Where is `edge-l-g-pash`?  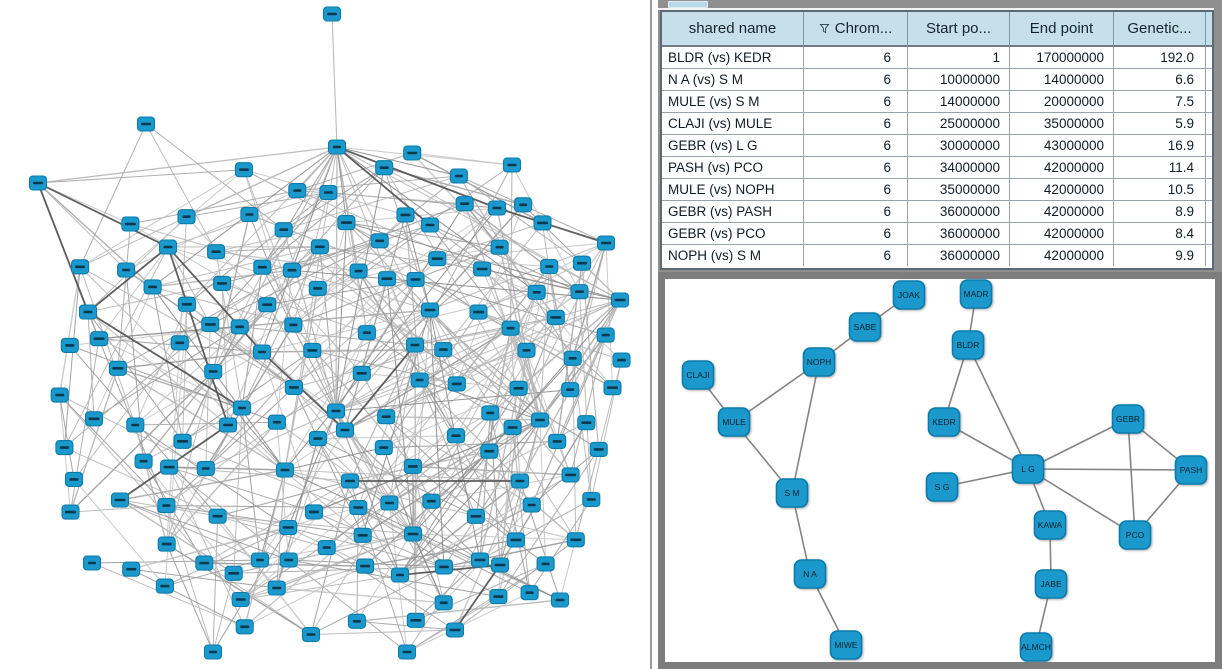 edge-l-g-pash is located at coordinates (1109, 469).